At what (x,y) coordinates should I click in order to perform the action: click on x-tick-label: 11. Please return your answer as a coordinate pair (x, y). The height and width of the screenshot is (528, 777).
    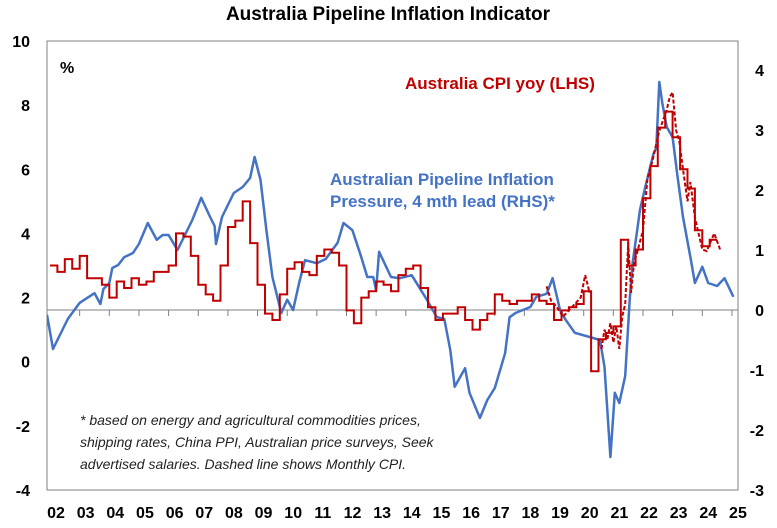
    Looking at the image, I should click on (322, 513).